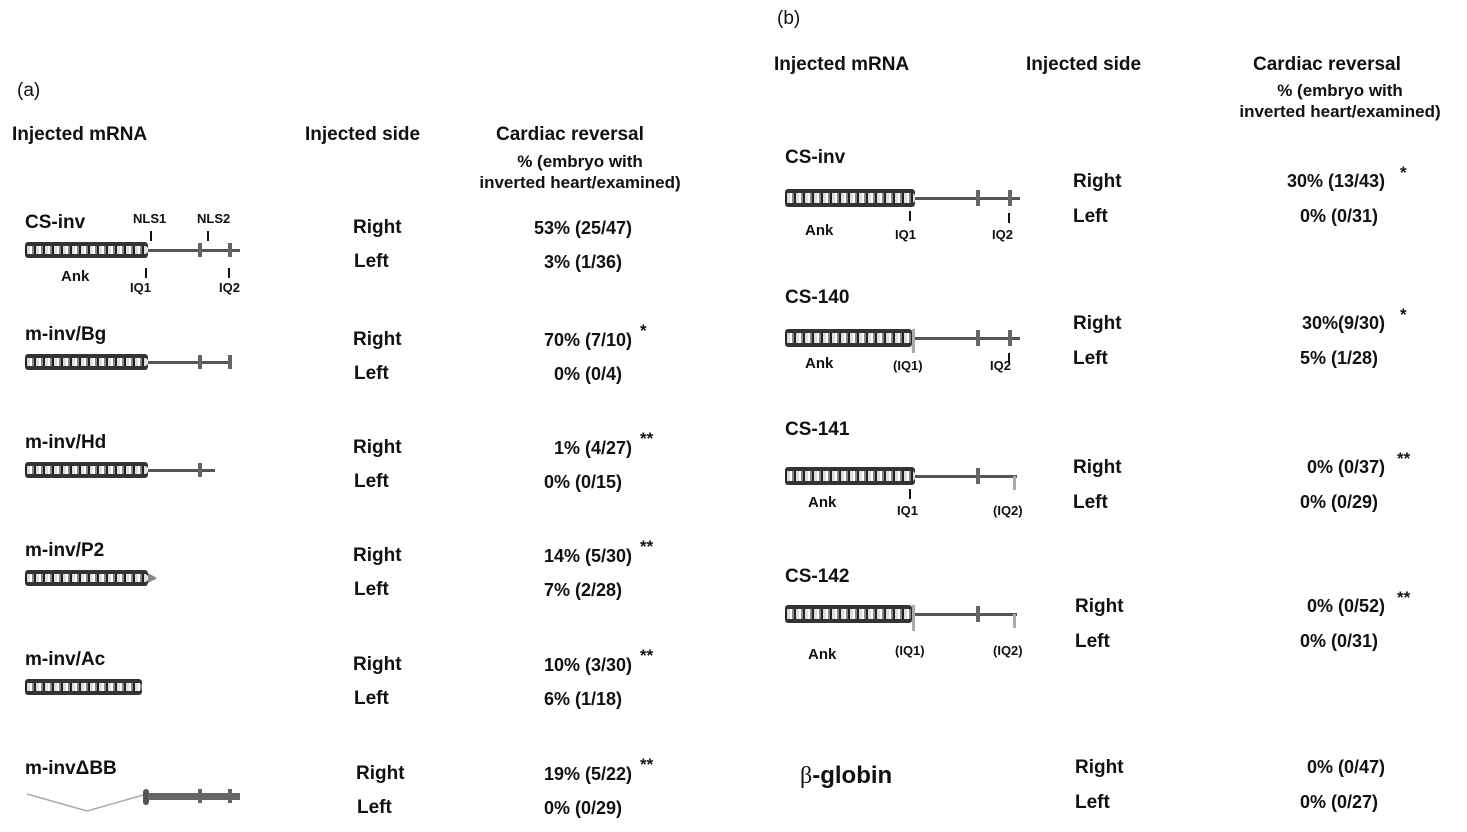 The image size is (1467, 832). Describe the element at coordinates (1327, 64) in the screenshot. I see `panel-b-reversal-header: Cardiac reversal` at that location.